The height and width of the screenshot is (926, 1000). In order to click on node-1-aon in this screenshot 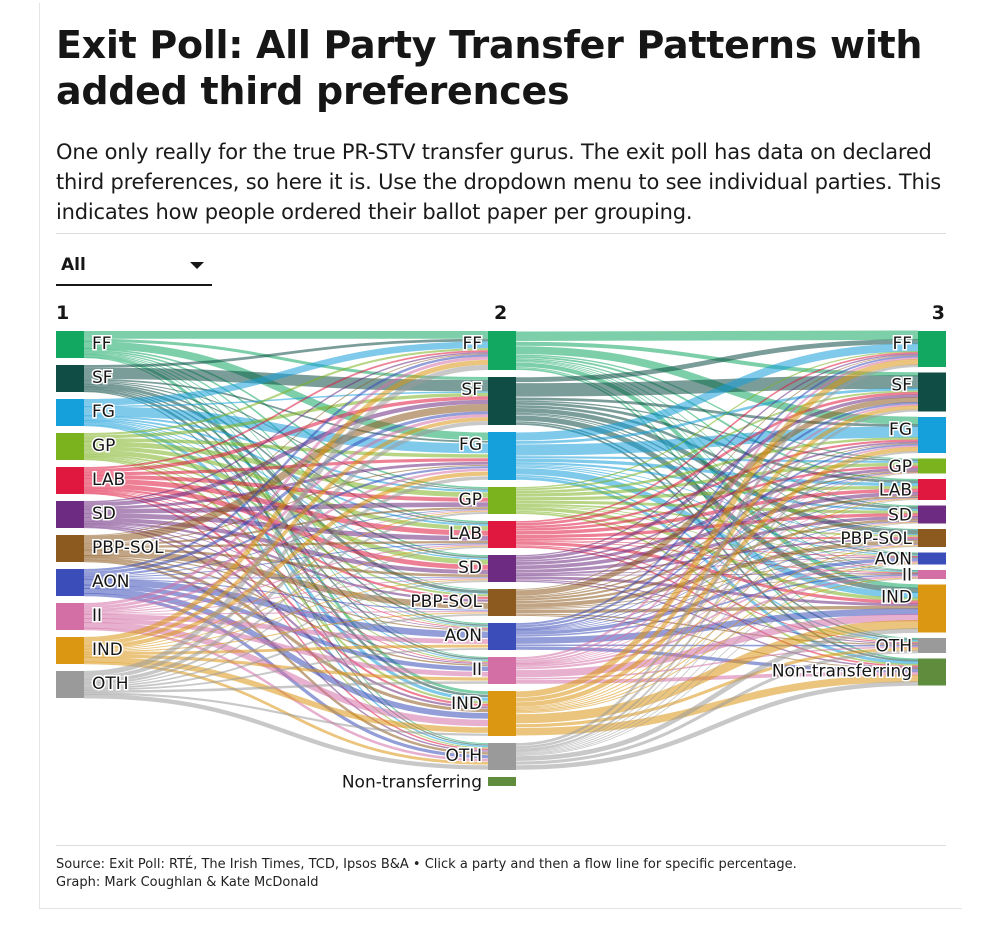, I will do `click(70, 582)`.